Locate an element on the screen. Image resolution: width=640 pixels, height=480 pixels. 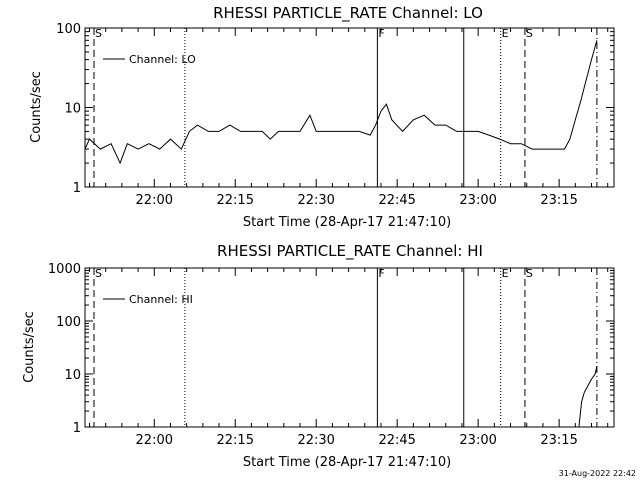
y-axis-label-lo: Counts/sec is located at coordinates (36, 107).